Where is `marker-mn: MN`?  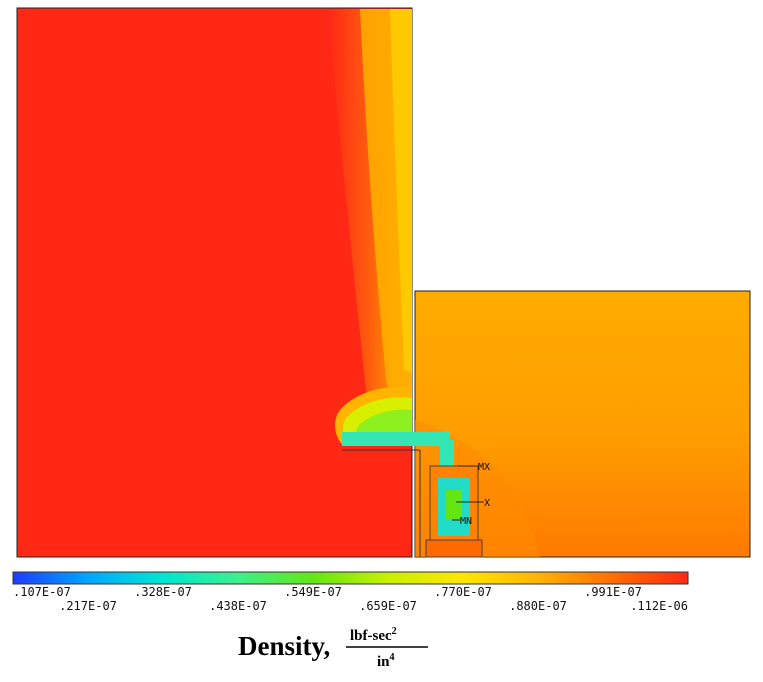
marker-mn: MN is located at coordinates (466, 521).